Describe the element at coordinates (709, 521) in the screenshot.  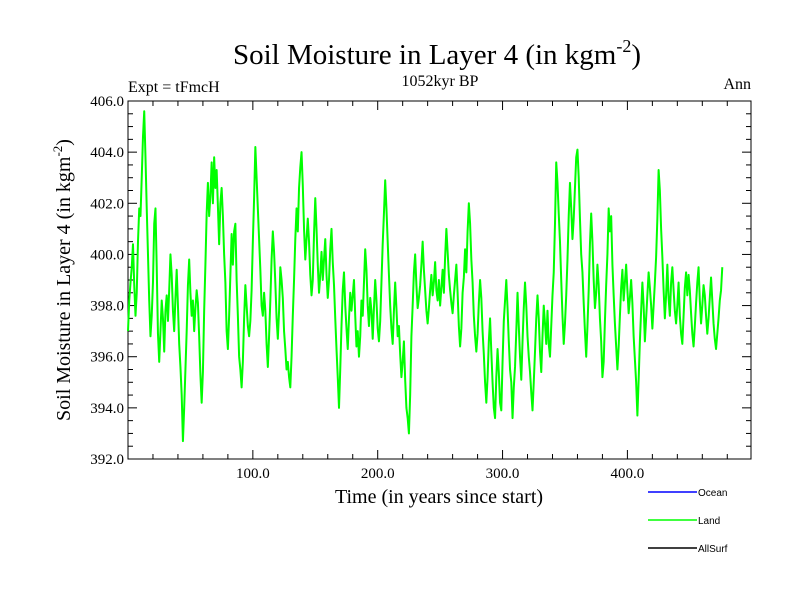
I see `legend-label-land: Land` at that location.